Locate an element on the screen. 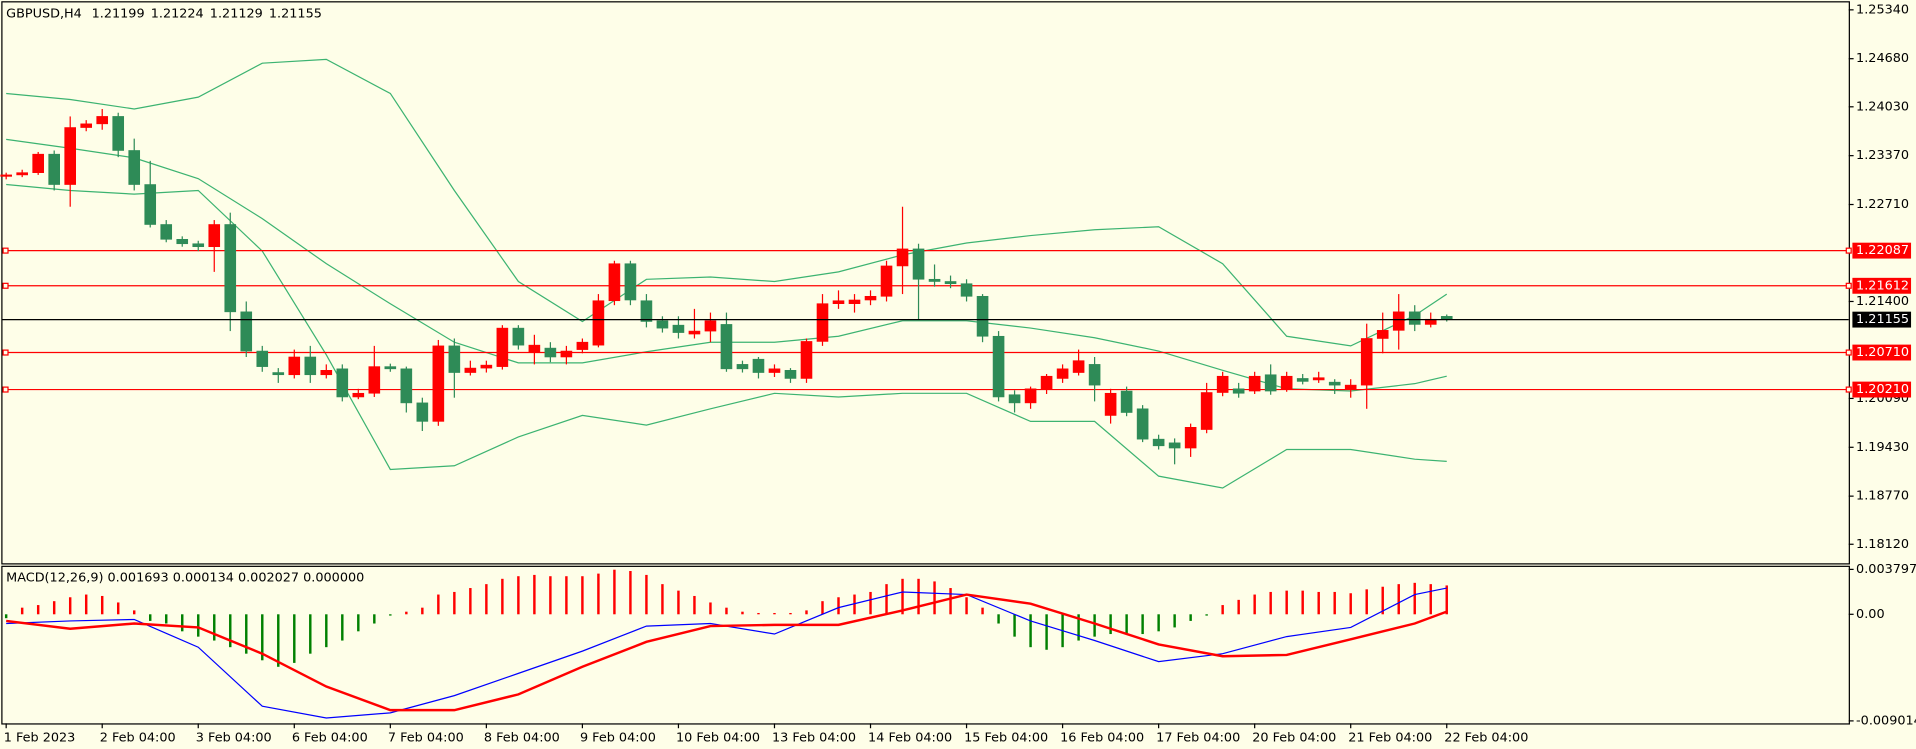 Image resolution: width=1916 pixels, height=749 pixels. level-label: 1.20210 is located at coordinates (1882, 389).